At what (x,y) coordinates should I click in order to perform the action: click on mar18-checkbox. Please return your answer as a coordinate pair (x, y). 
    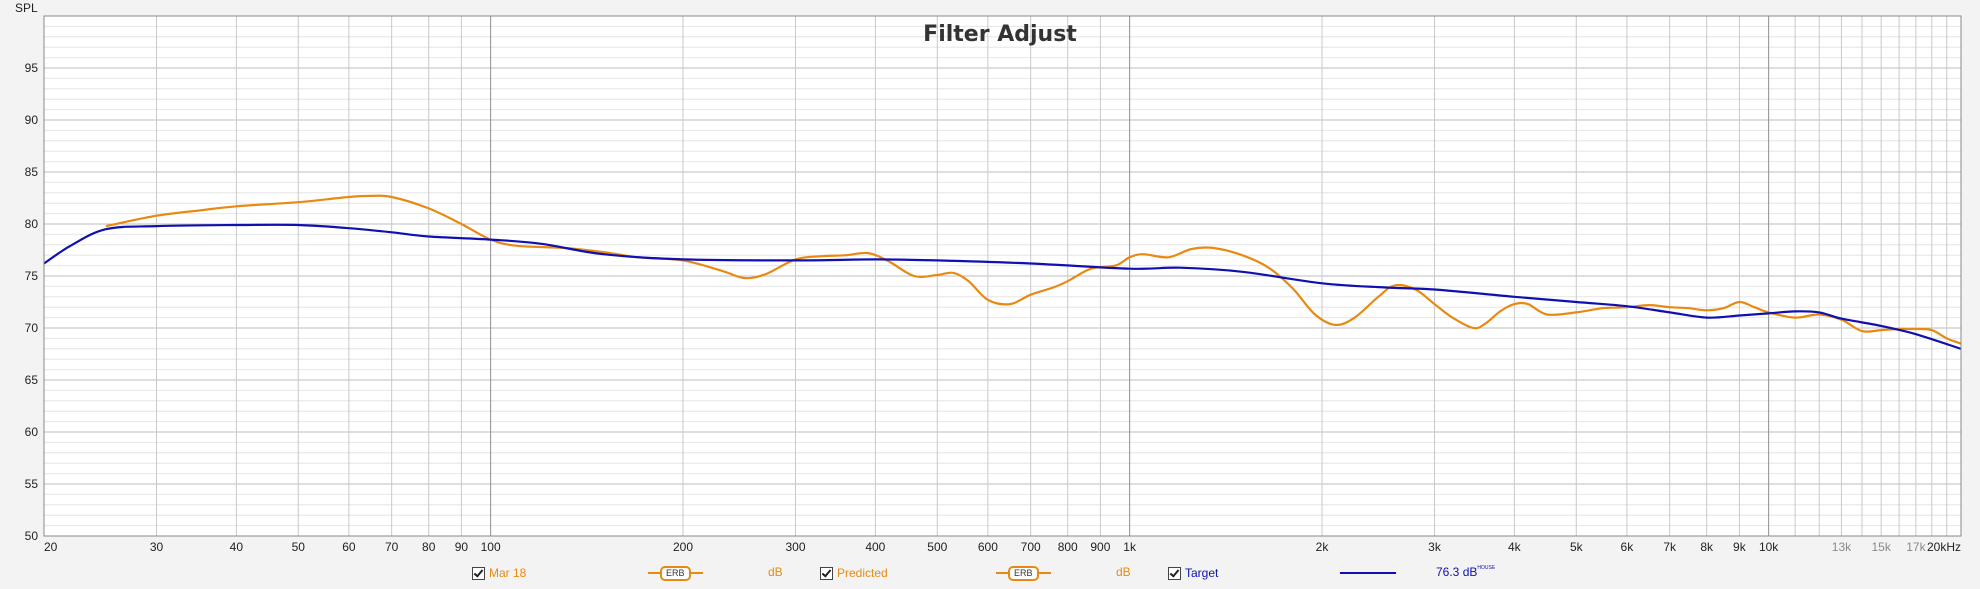
    Looking at the image, I should click on (478, 573).